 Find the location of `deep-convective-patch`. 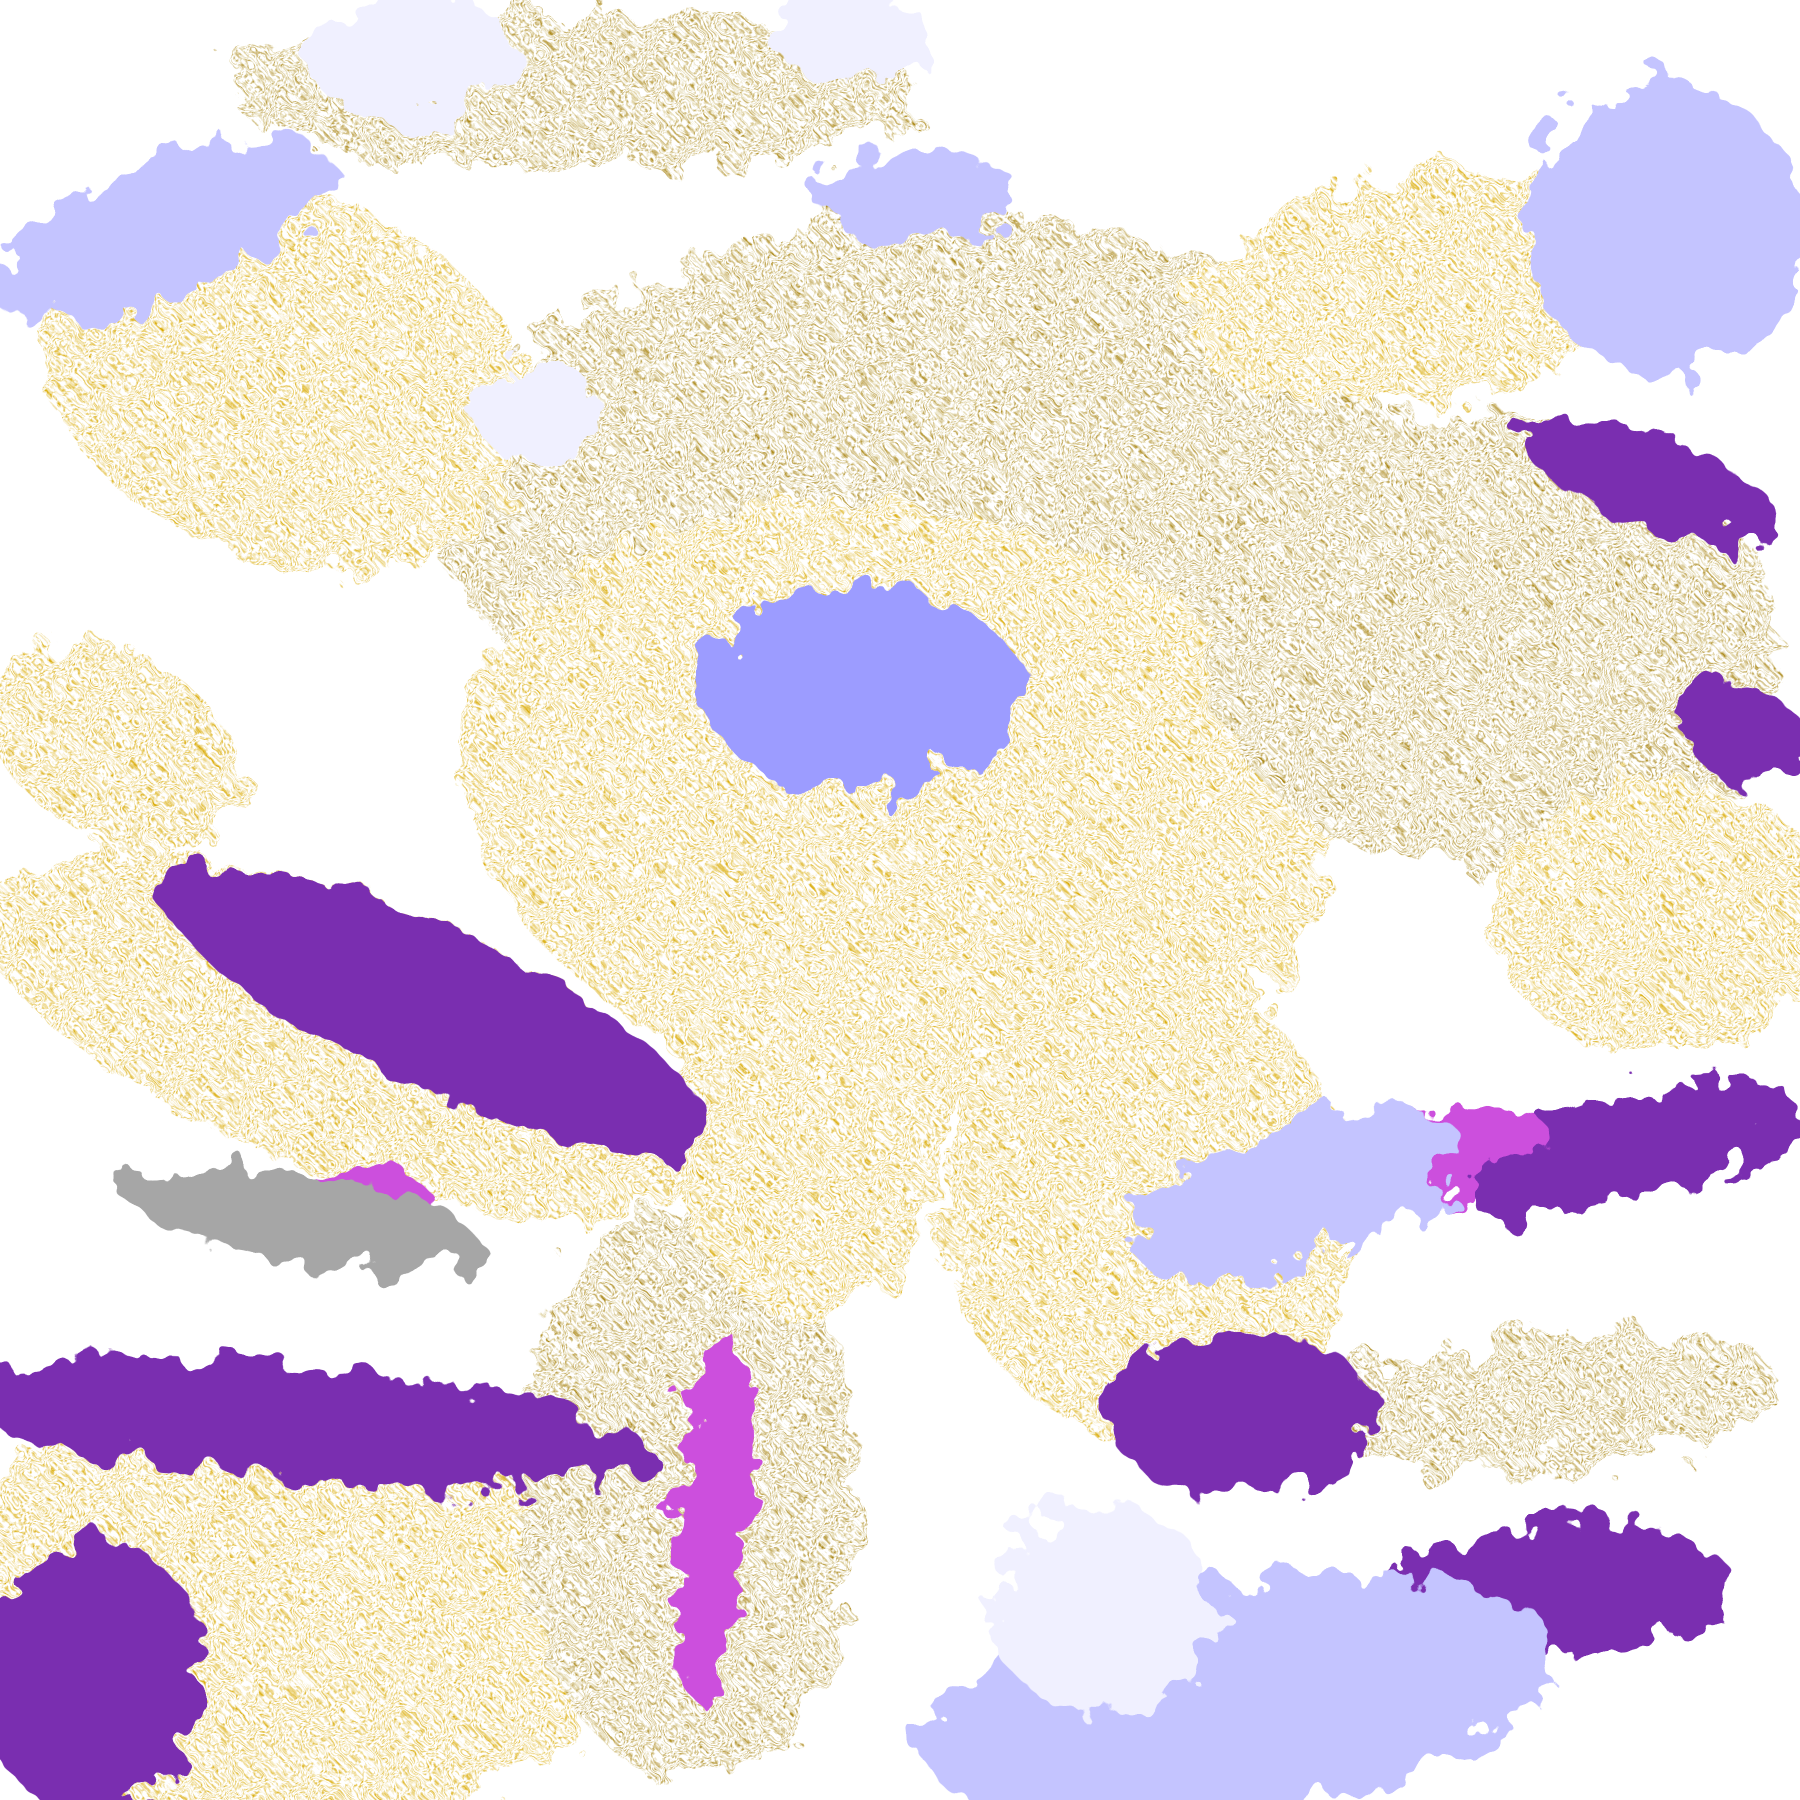

deep-convective-patch is located at coordinates (711, 1515).